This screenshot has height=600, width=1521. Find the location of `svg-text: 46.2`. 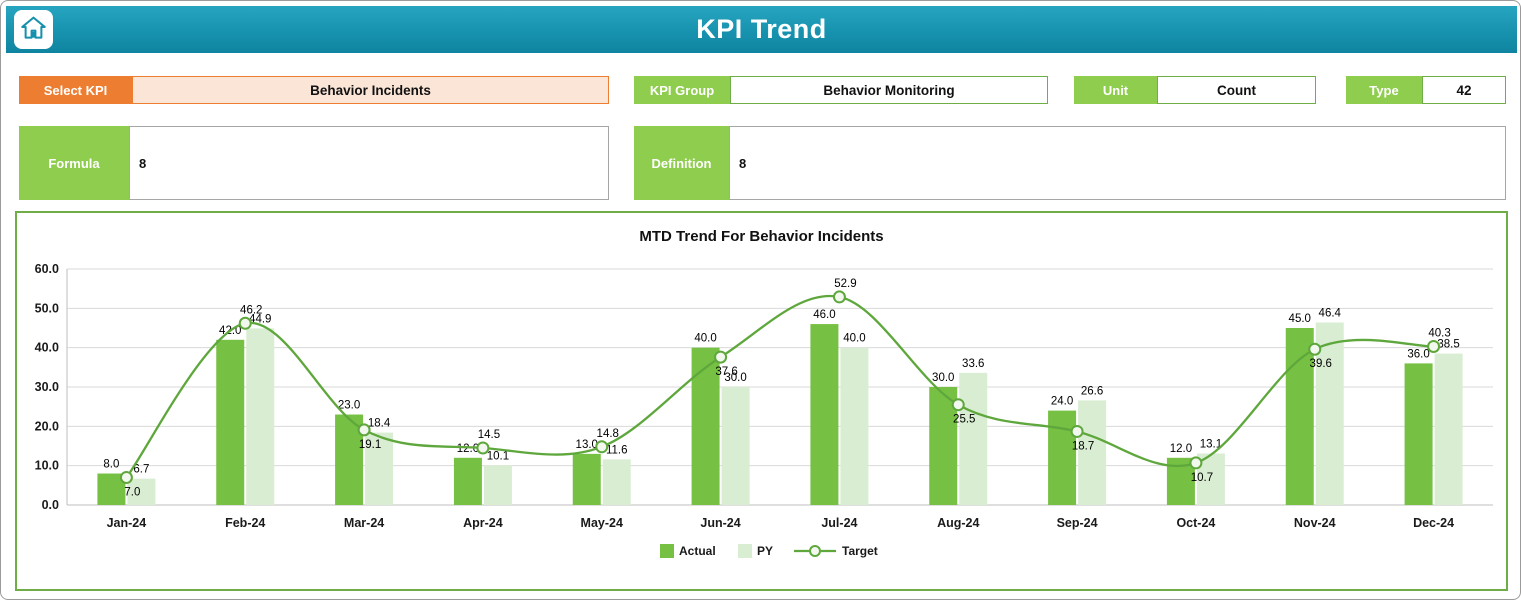

svg-text: 46.2 is located at coordinates (251, 310).